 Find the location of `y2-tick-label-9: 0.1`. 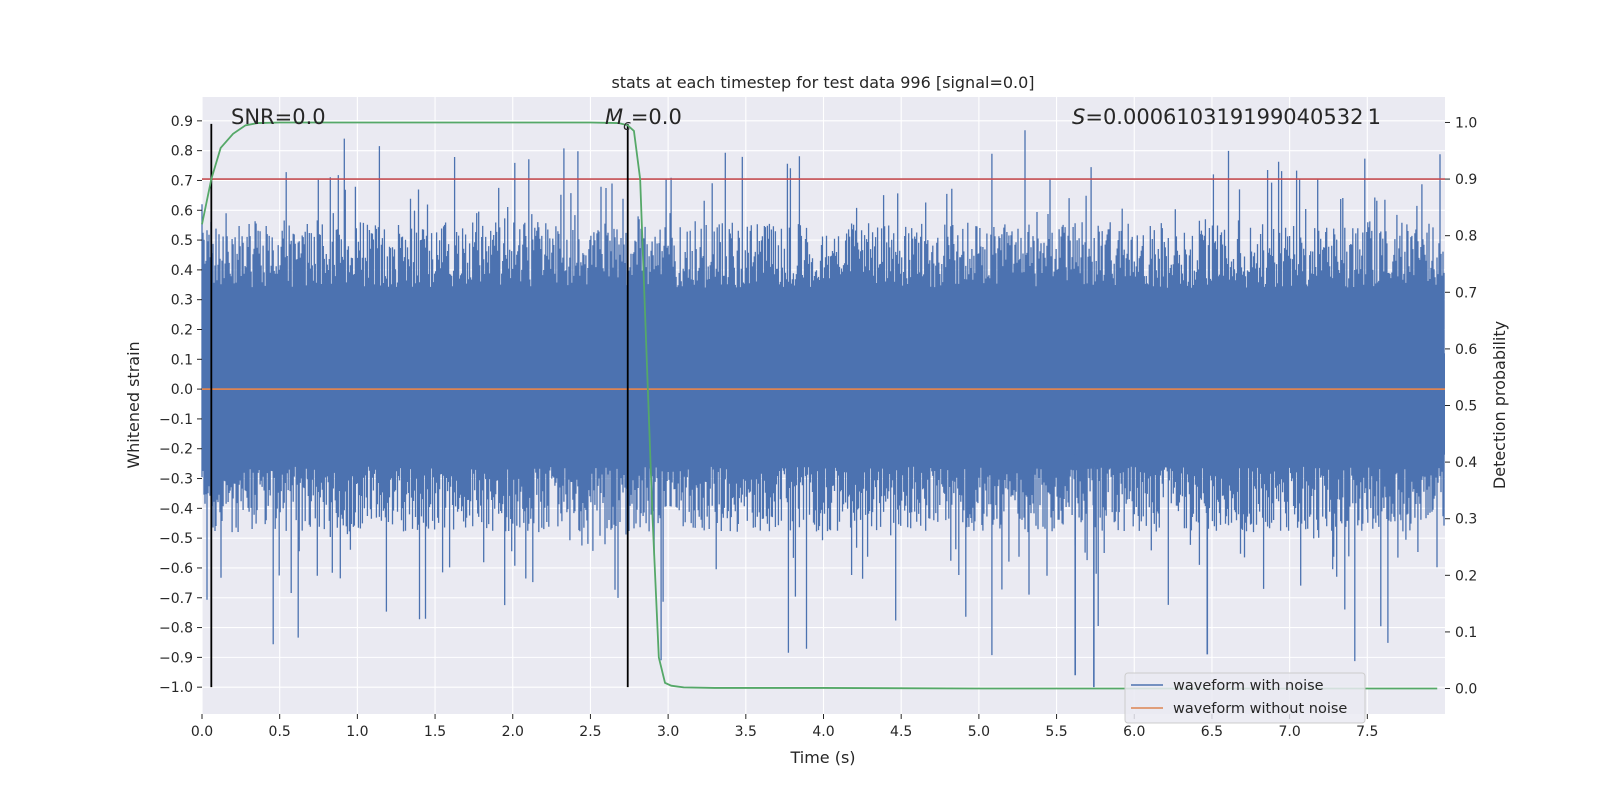

y2-tick-label-9: 0.1 is located at coordinates (1466, 633).